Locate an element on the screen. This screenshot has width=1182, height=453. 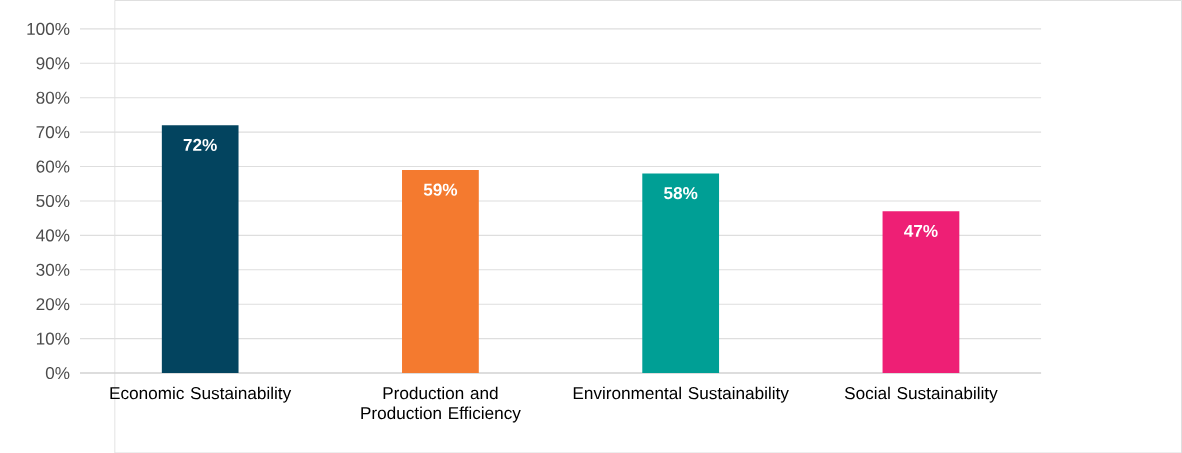
y-tick-label: 30% is located at coordinates (53, 269).